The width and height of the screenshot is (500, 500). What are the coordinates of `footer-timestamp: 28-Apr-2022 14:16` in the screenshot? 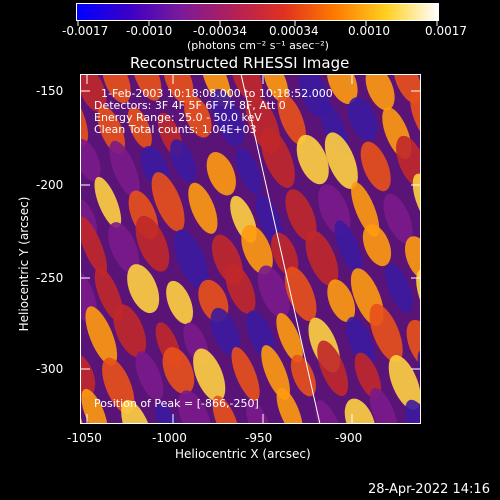 It's located at (429, 489).